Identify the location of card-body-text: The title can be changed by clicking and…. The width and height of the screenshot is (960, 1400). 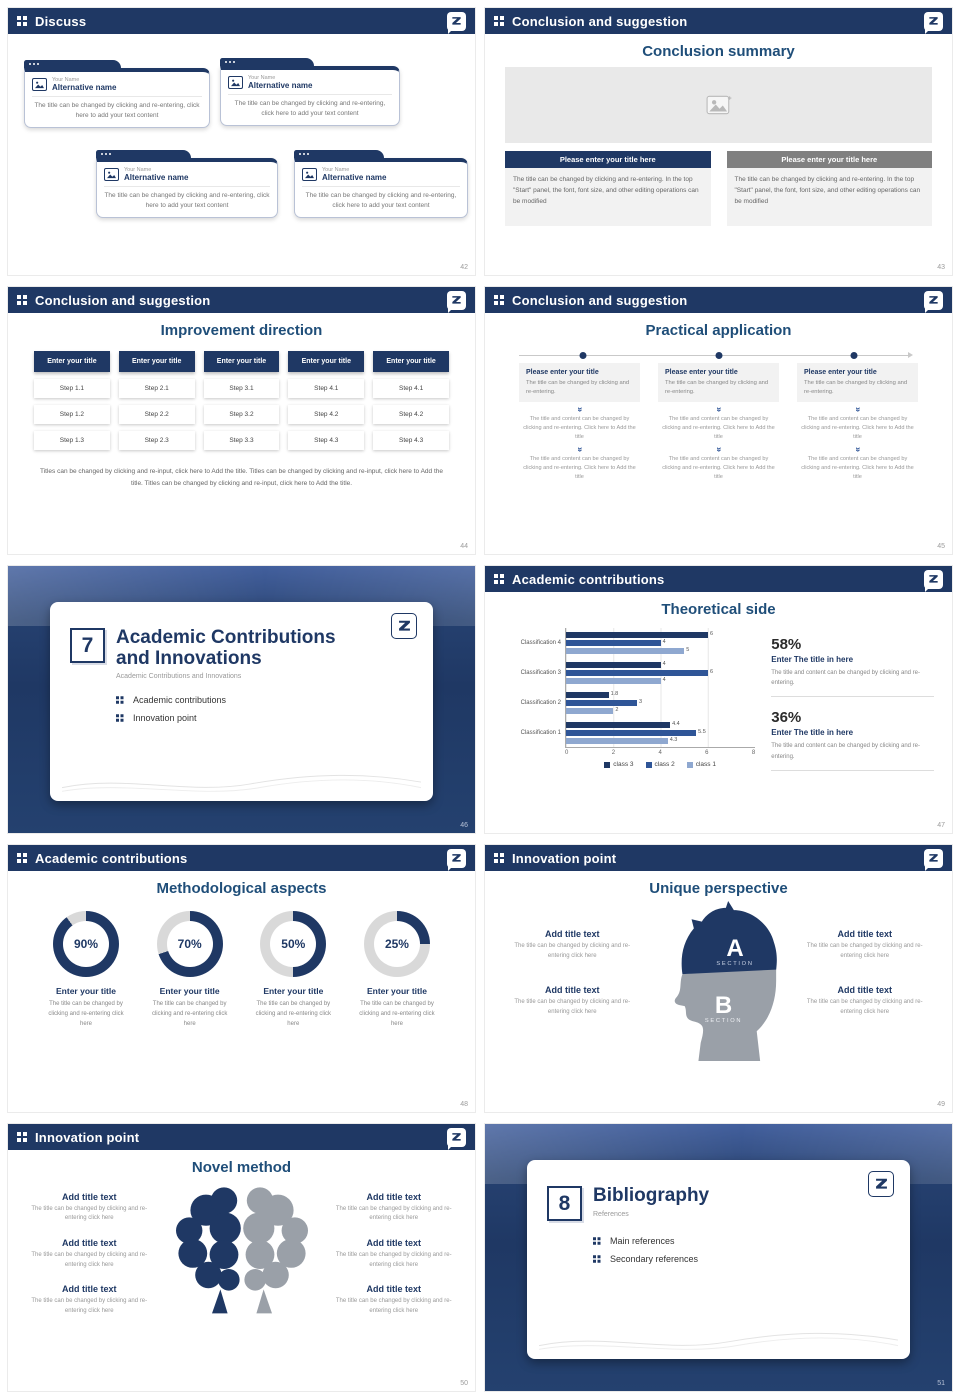
(310, 109).